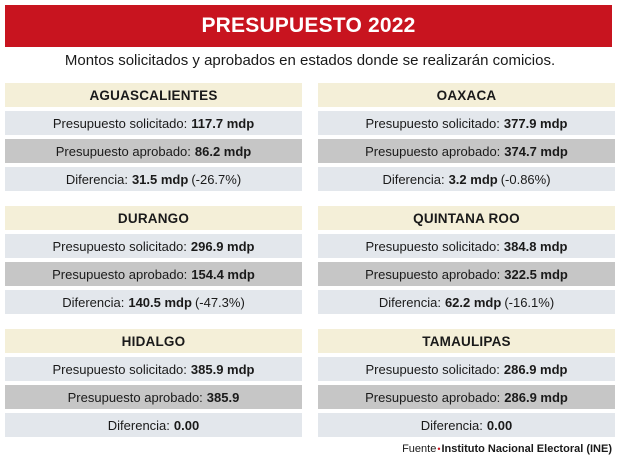  What do you see at coordinates (473, 179) in the screenshot?
I see `difference-value: 3.2 mdp` at bounding box center [473, 179].